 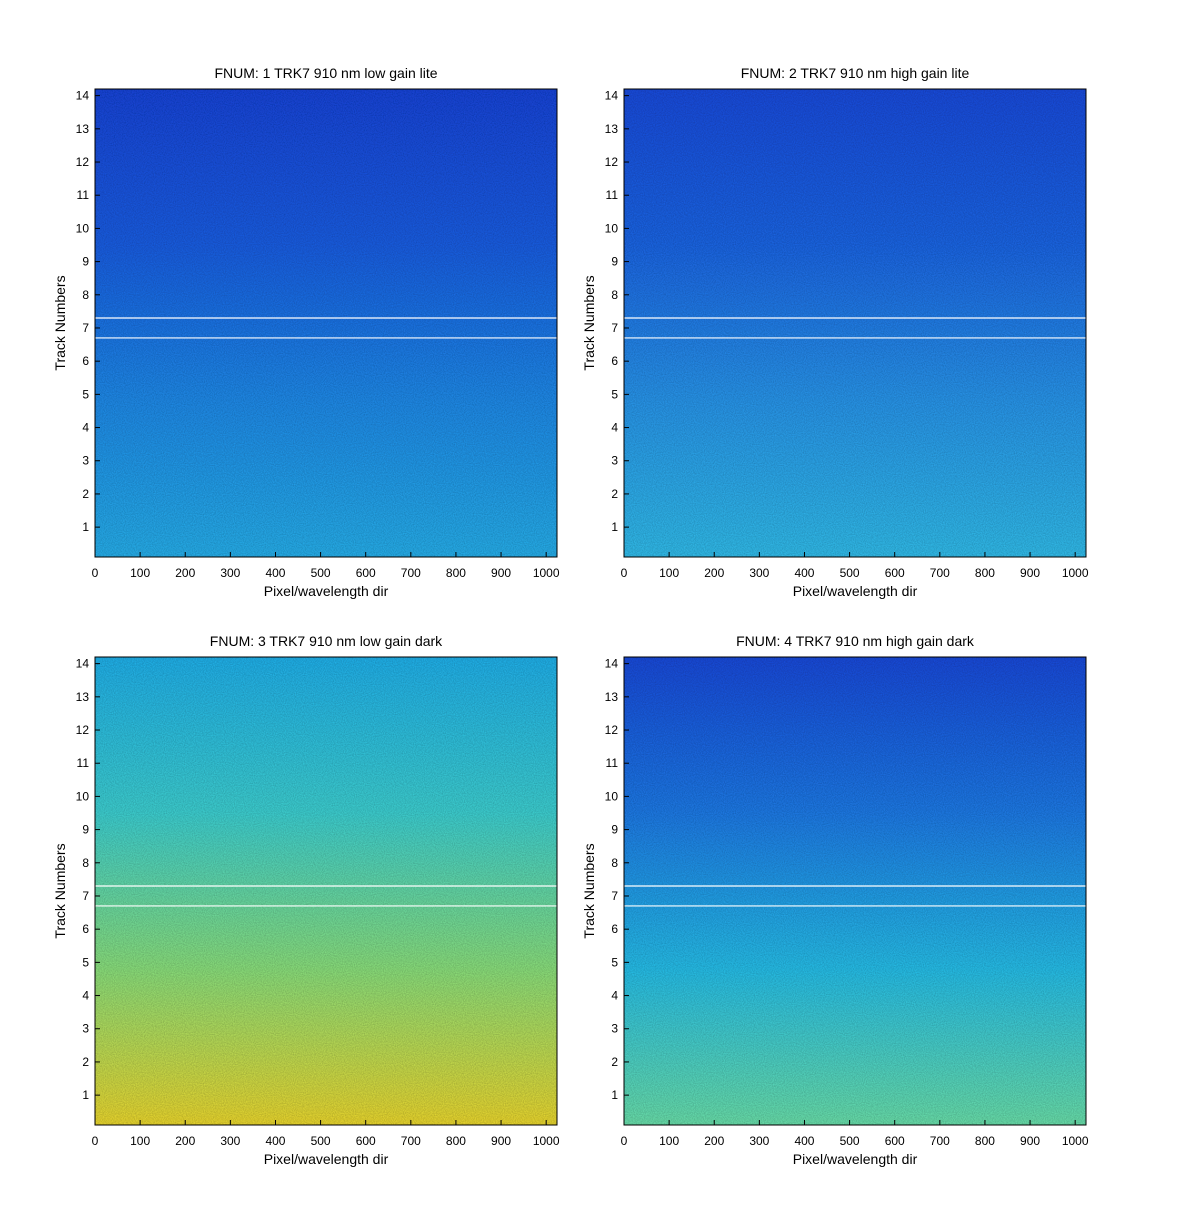 What do you see at coordinates (855, 641) in the screenshot?
I see `chart-title: FNUM: 4 TRK7 910 nm high gain dark` at bounding box center [855, 641].